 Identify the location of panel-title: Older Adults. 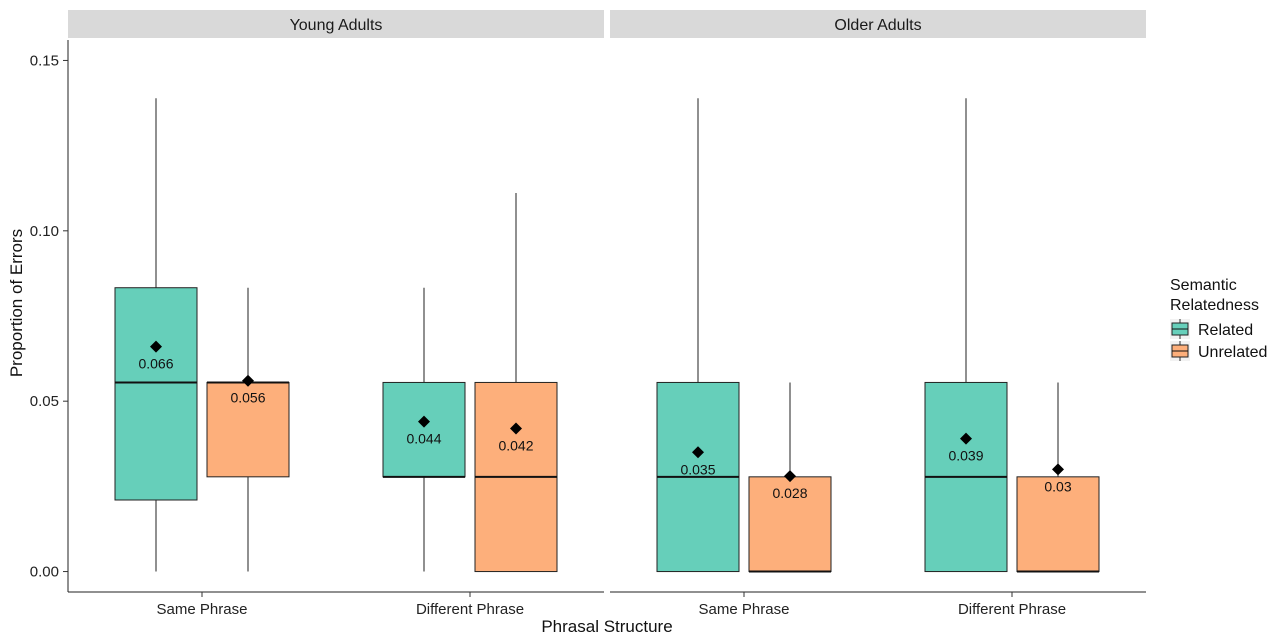
(877, 25).